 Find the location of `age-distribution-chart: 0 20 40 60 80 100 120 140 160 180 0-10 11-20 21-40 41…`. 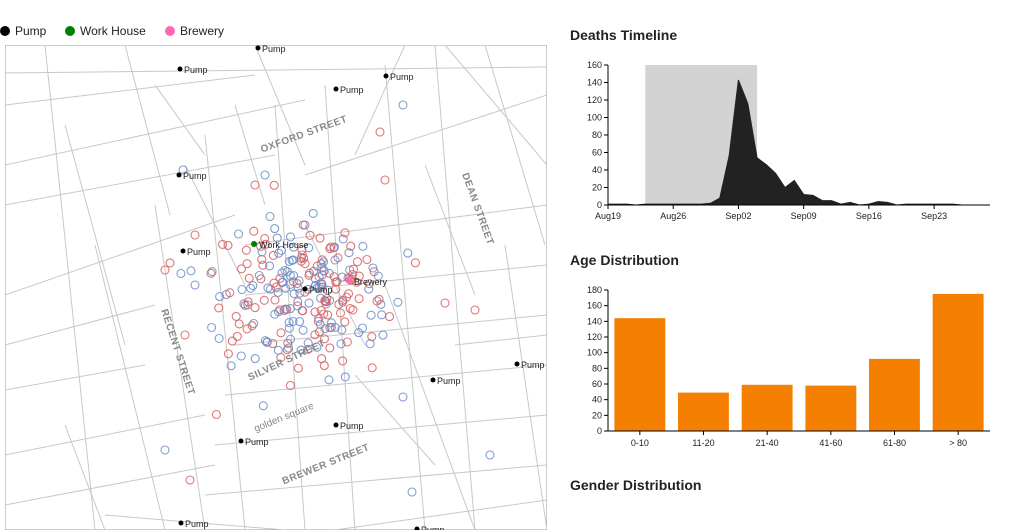

age-distribution-chart: 0 20 40 60 80 100 120 140 160 180 0-10 11-20 21-40 41… is located at coordinates (790, 367).